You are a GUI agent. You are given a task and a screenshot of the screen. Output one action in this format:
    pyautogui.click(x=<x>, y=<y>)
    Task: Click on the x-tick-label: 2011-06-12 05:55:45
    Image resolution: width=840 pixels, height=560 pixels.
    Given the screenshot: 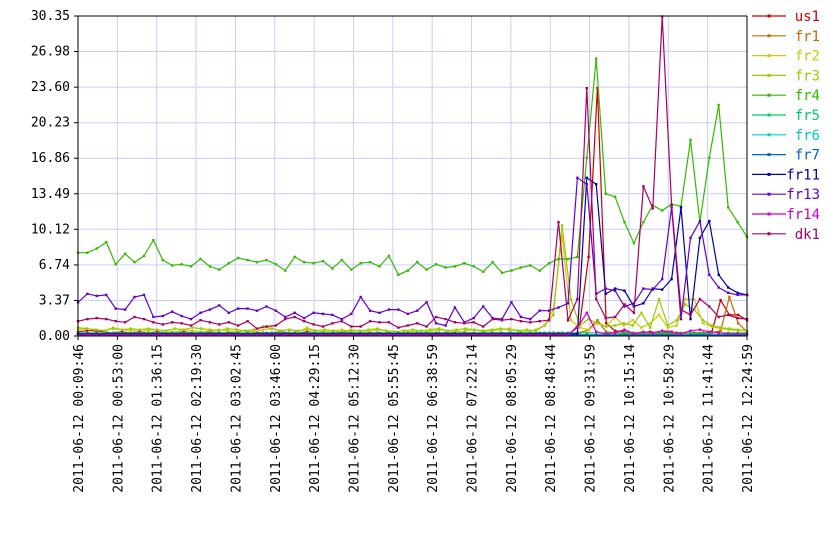 What is the action you would take?
    pyautogui.click(x=394, y=418)
    